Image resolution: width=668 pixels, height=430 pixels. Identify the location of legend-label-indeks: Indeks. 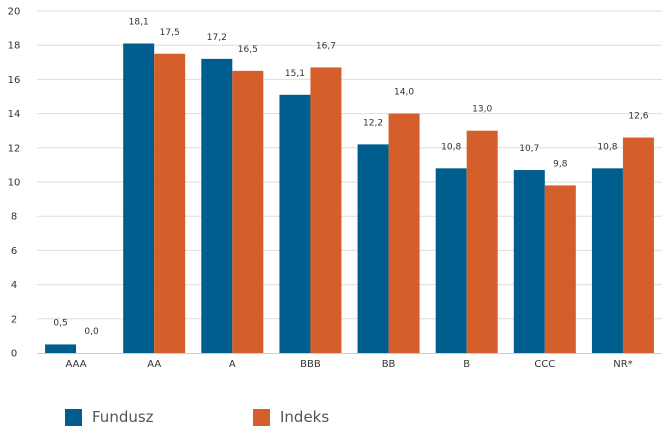
(305, 417).